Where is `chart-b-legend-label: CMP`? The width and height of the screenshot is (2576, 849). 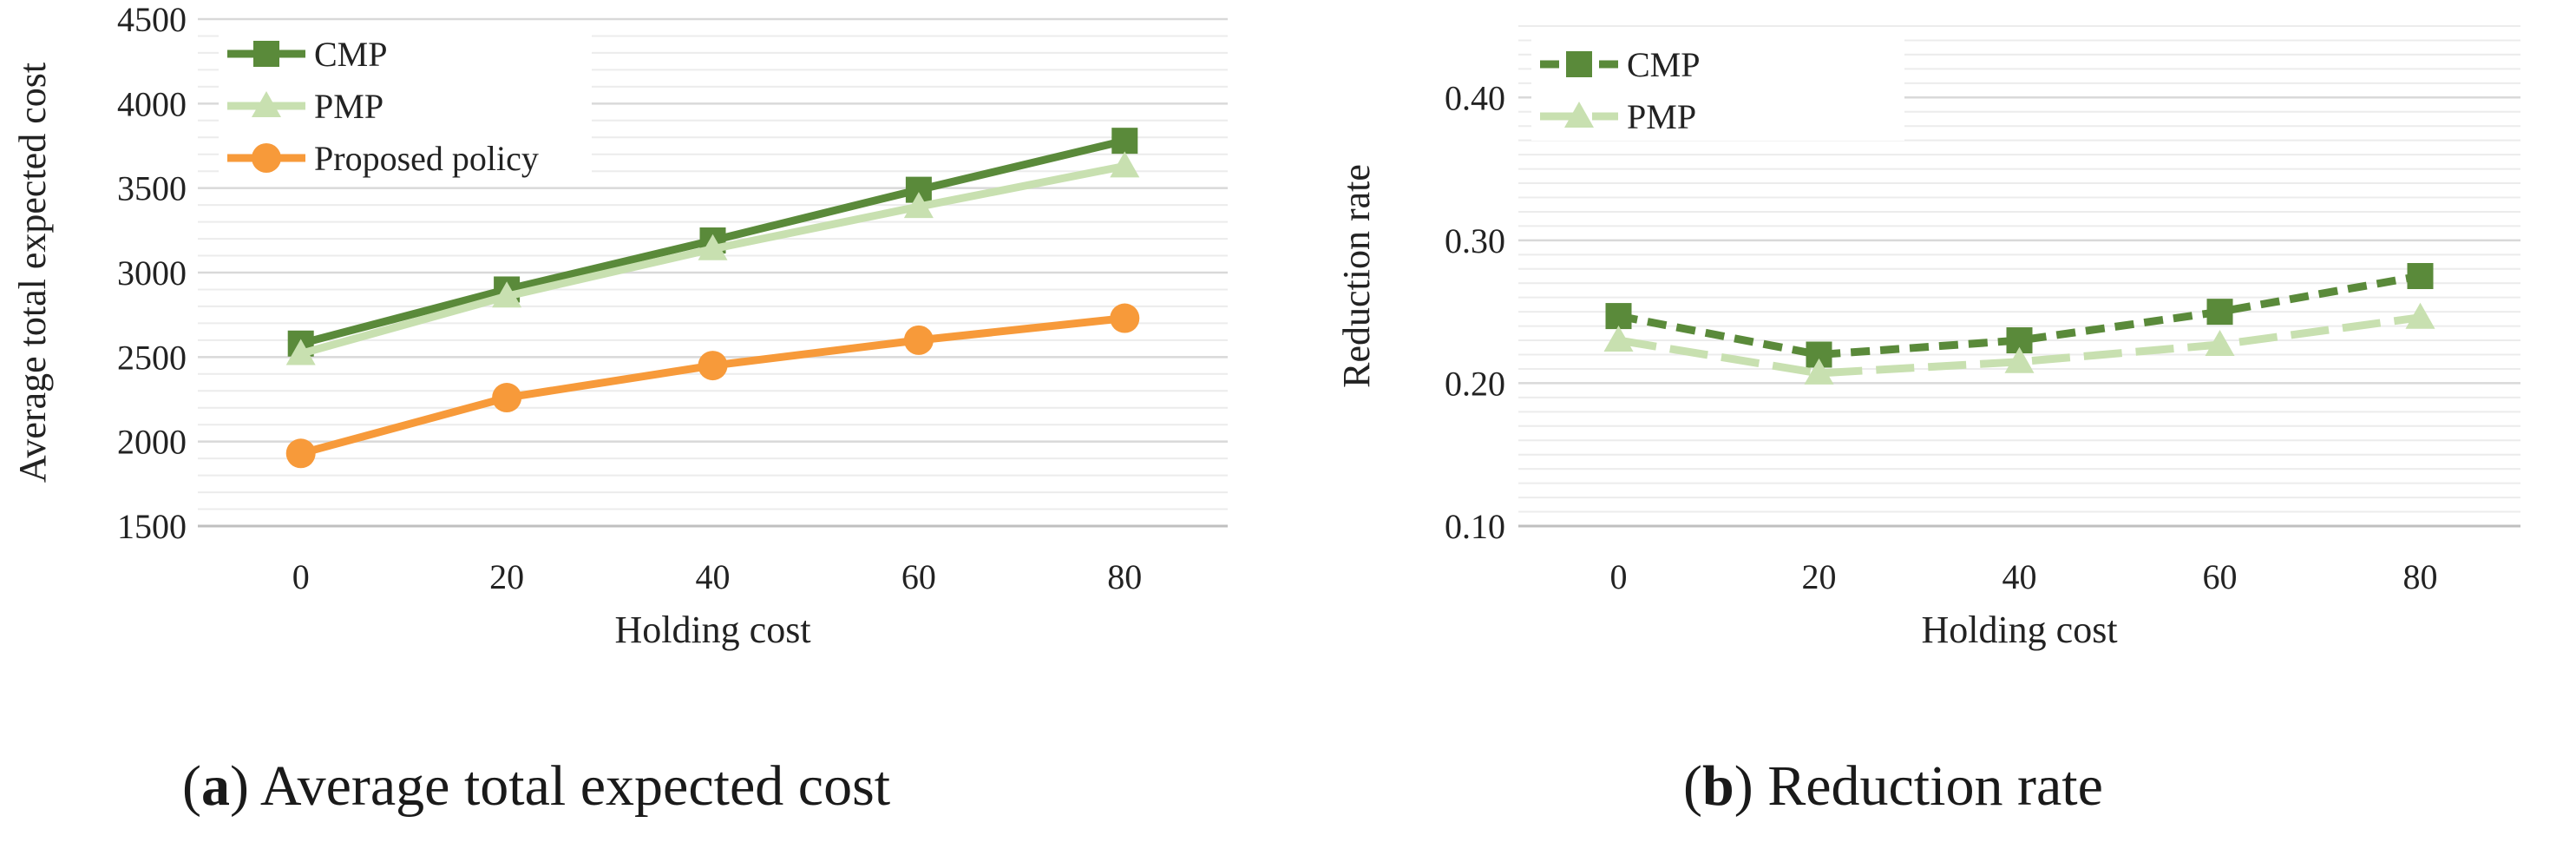
chart-b-legend-label: CMP is located at coordinates (1664, 64).